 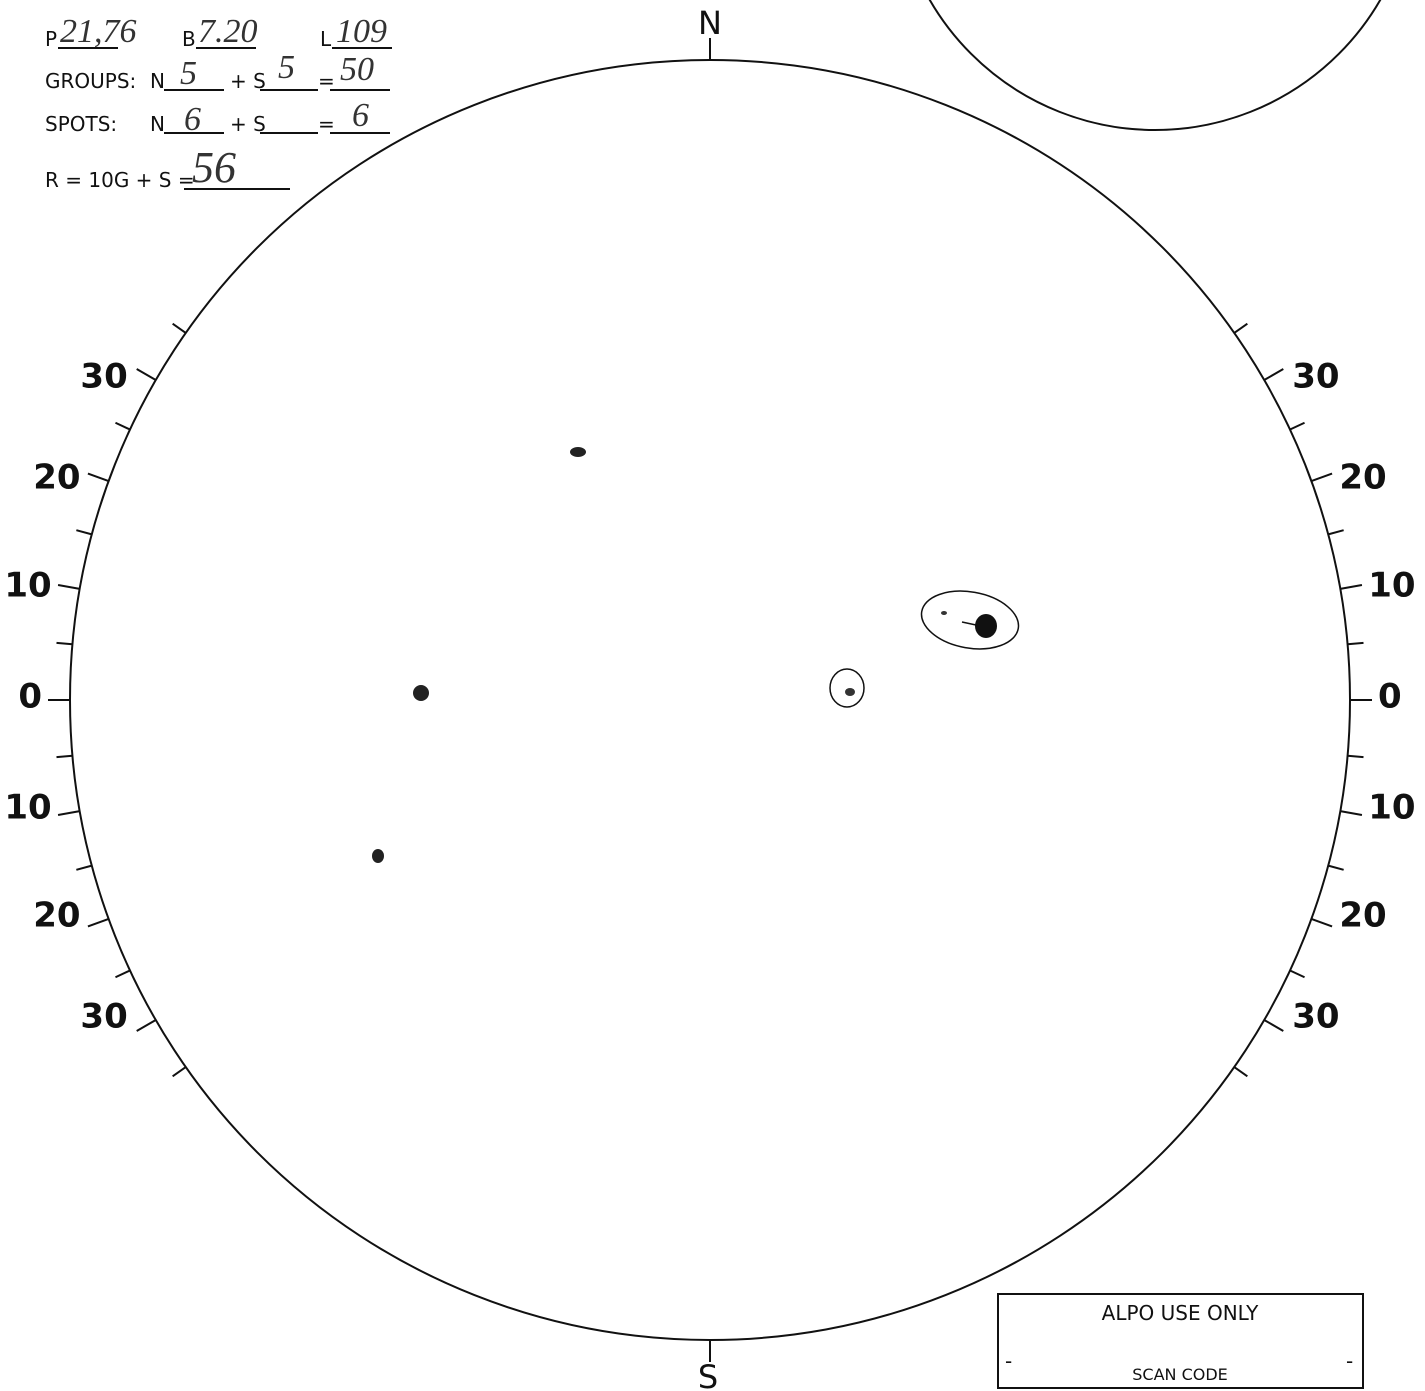 What do you see at coordinates (969, 623) in the screenshot?
I see `penumbra-line` at bounding box center [969, 623].